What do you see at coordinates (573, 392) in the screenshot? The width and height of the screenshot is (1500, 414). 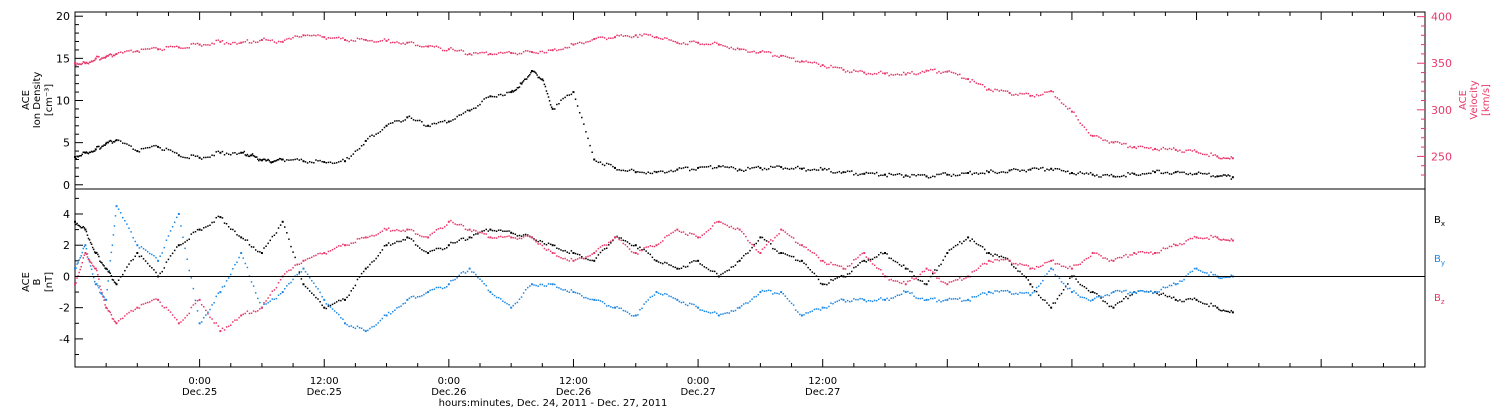 I see `x-tick-label-date: Dec.26` at bounding box center [573, 392].